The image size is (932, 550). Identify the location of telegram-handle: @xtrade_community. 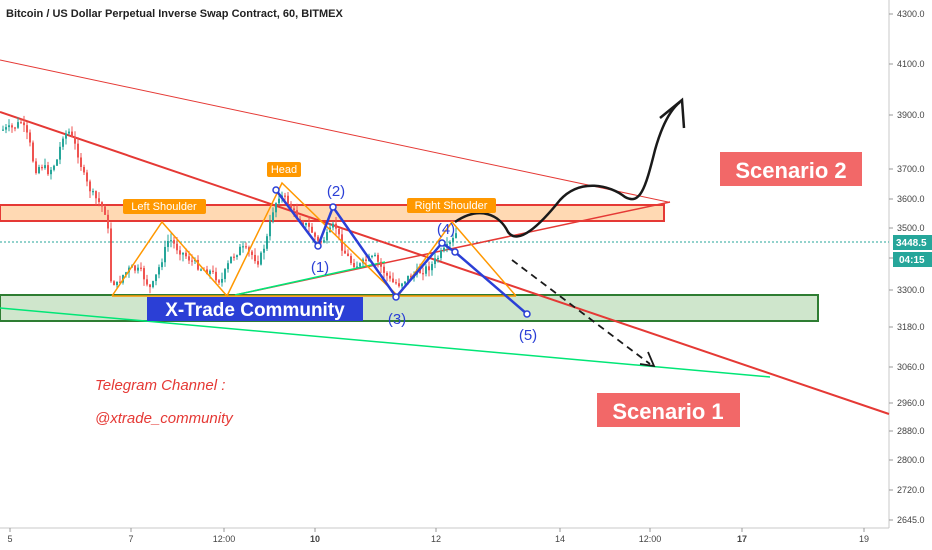
(164, 418).